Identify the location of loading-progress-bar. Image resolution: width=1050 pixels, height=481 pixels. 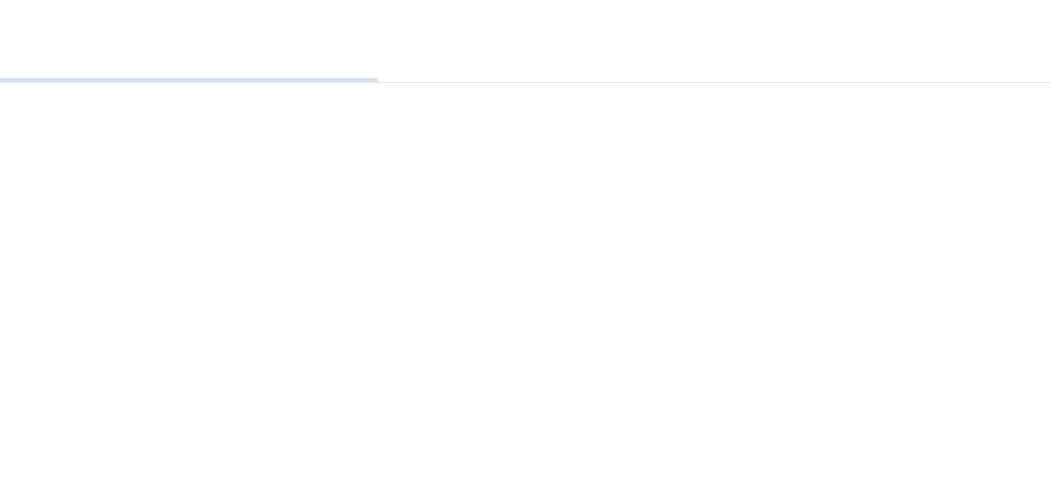
(525, 80).